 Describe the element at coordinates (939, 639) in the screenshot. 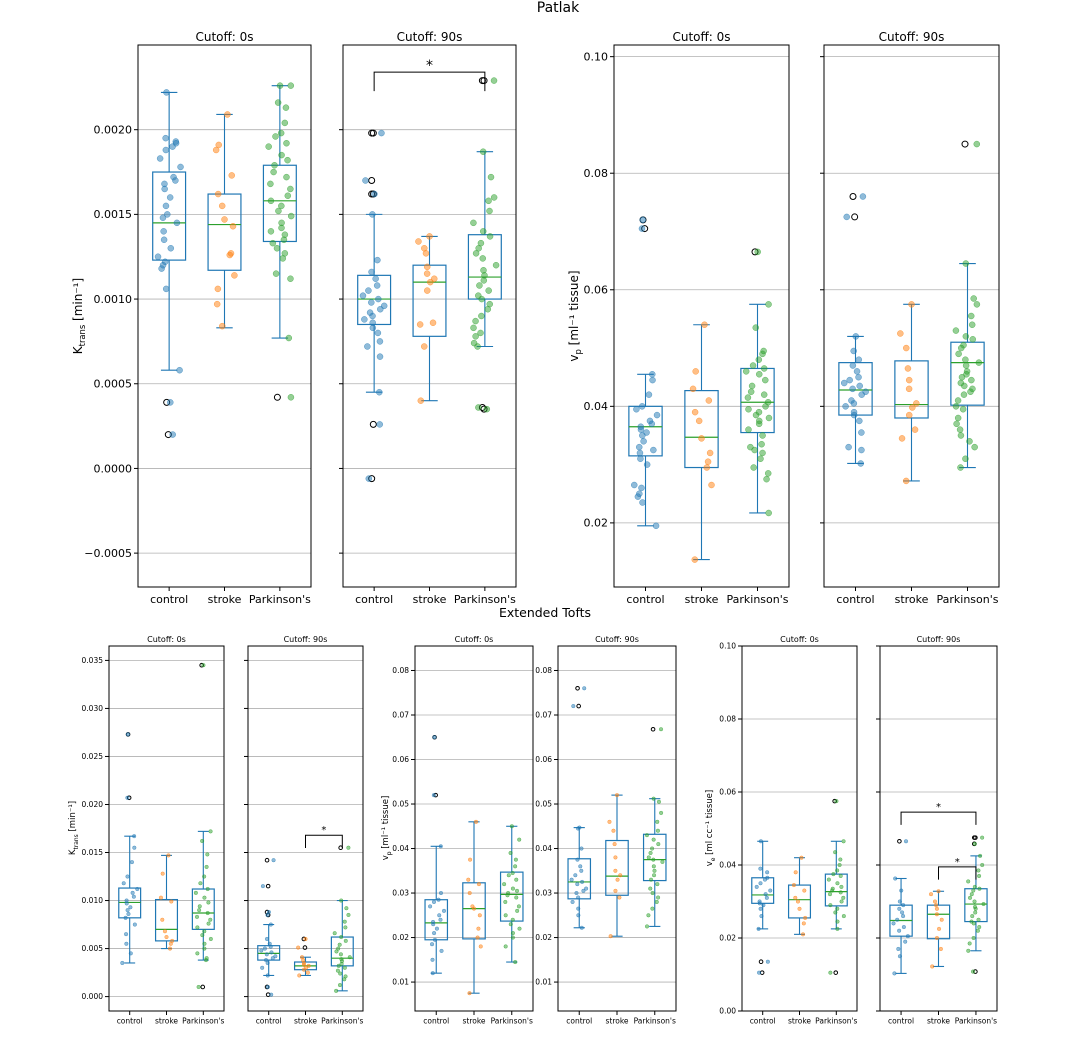

I see `panel-title: Cutoff: 90s` at that location.